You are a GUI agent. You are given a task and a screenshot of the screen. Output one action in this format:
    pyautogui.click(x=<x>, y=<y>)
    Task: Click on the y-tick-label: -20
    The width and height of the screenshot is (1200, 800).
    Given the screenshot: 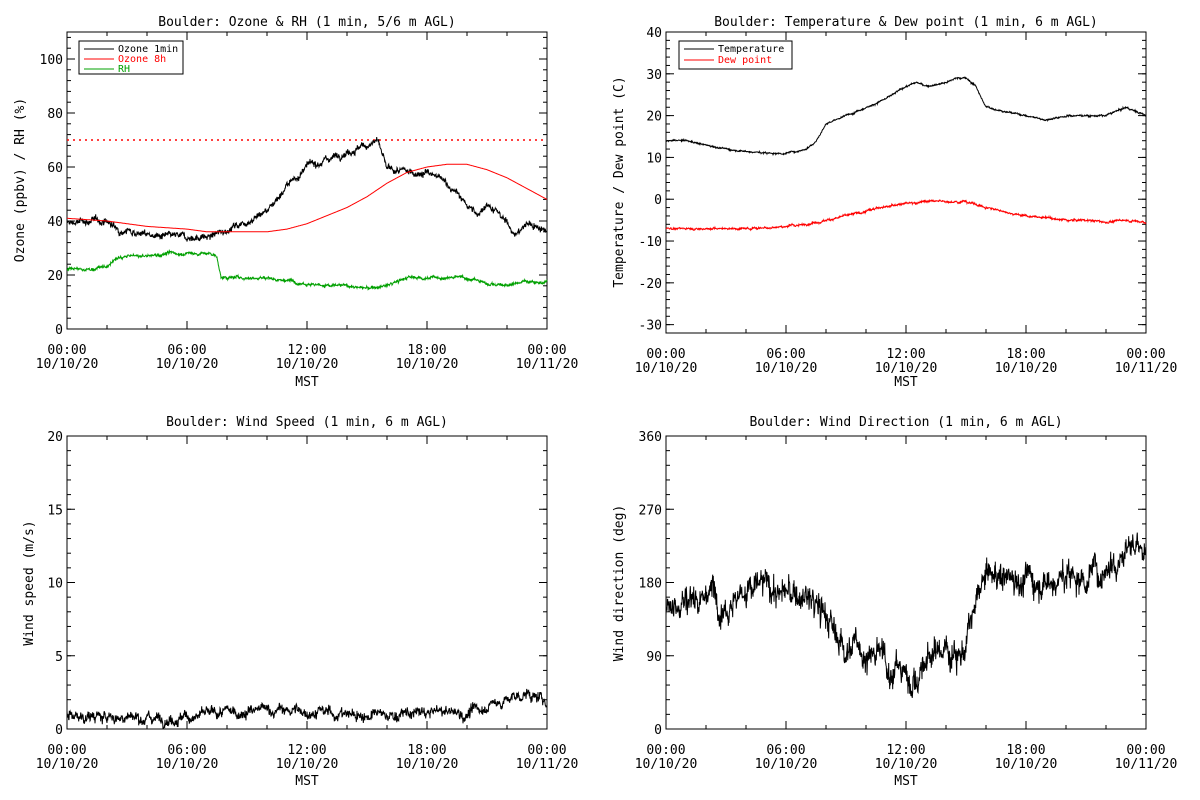 What is the action you would take?
    pyautogui.click(x=650, y=284)
    